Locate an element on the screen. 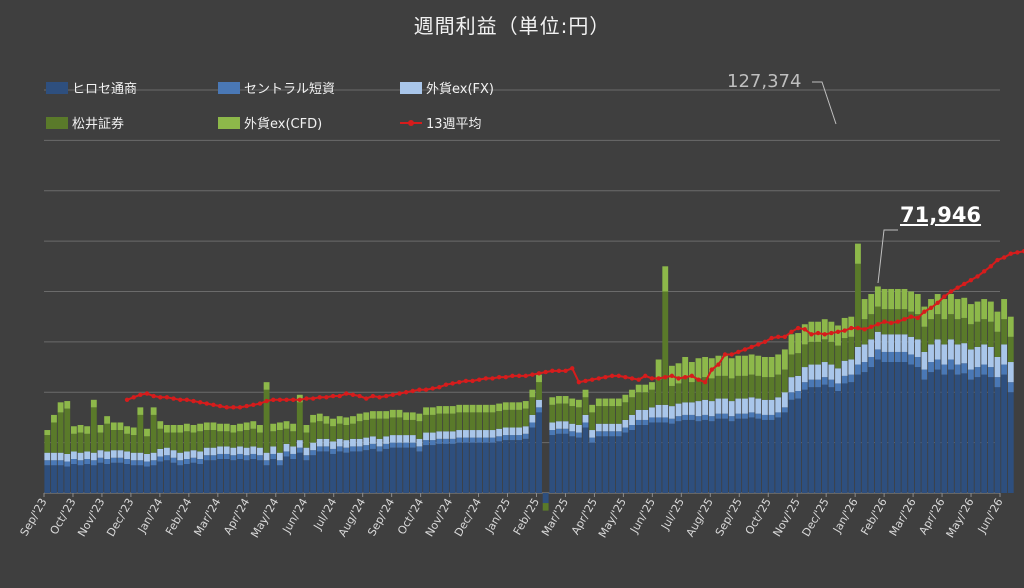  x-tick-label: May/'24 is located at coordinates (264, 518).